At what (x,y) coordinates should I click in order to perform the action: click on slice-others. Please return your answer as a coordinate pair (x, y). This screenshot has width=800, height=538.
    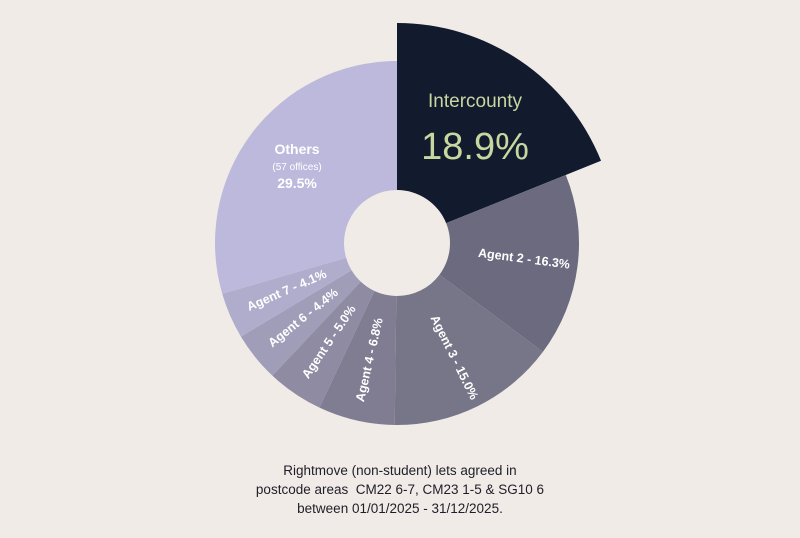
    Looking at the image, I should click on (306, 177).